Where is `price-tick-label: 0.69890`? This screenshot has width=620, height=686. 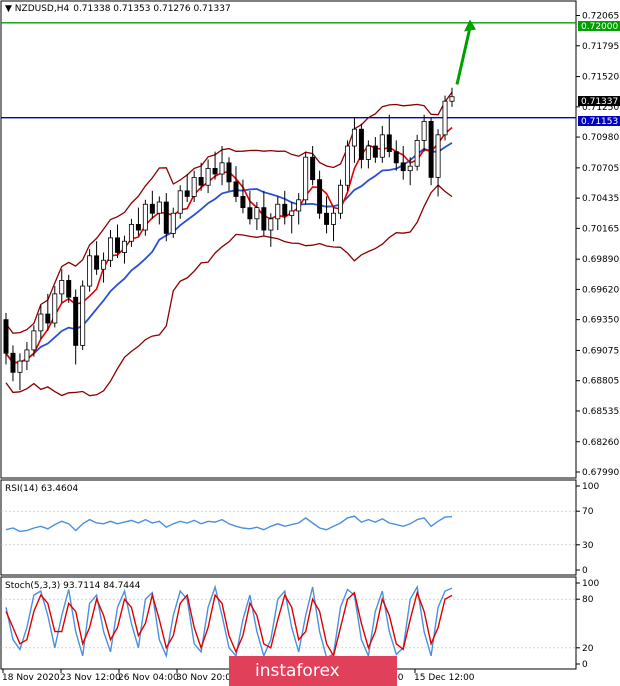 price-tick-label: 0.69890 is located at coordinates (600, 260).